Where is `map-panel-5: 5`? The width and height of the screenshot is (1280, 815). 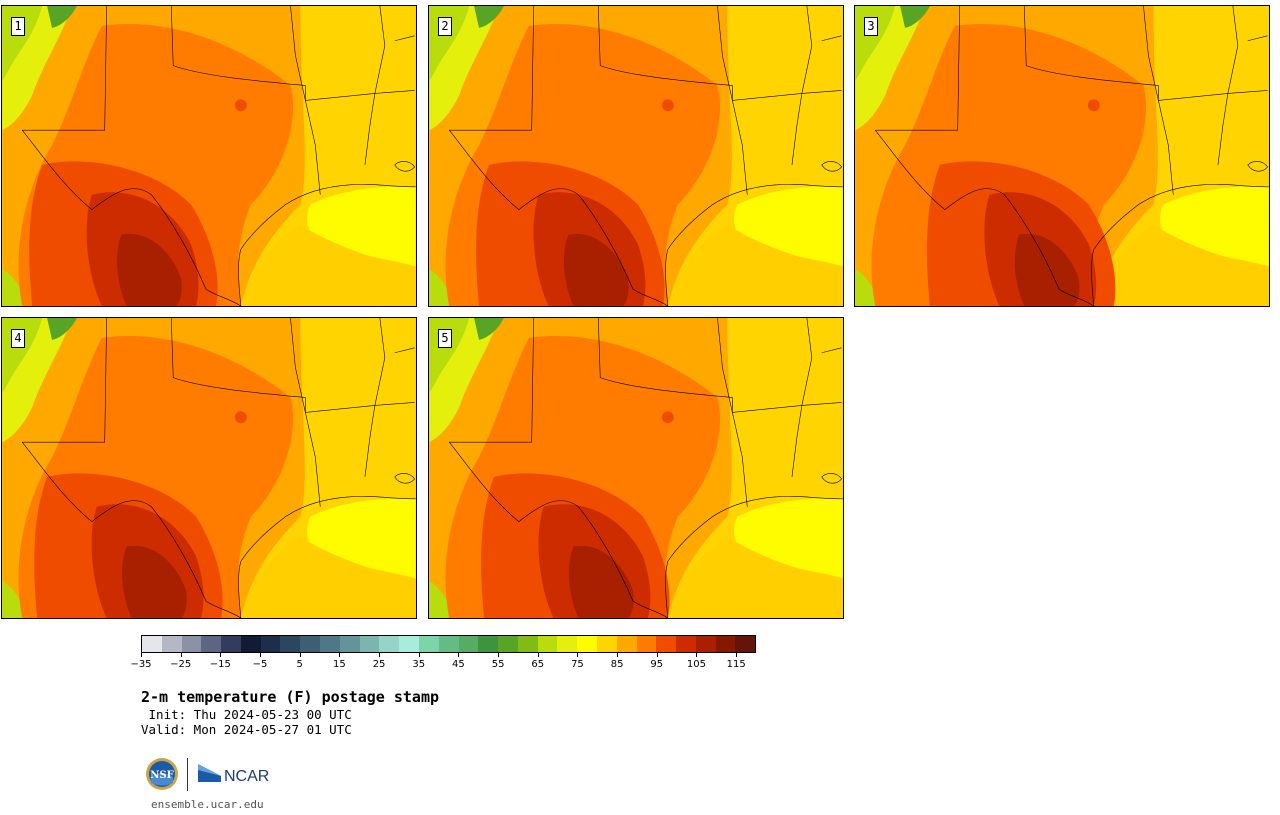 map-panel-5: 5 is located at coordinates (636, 468).